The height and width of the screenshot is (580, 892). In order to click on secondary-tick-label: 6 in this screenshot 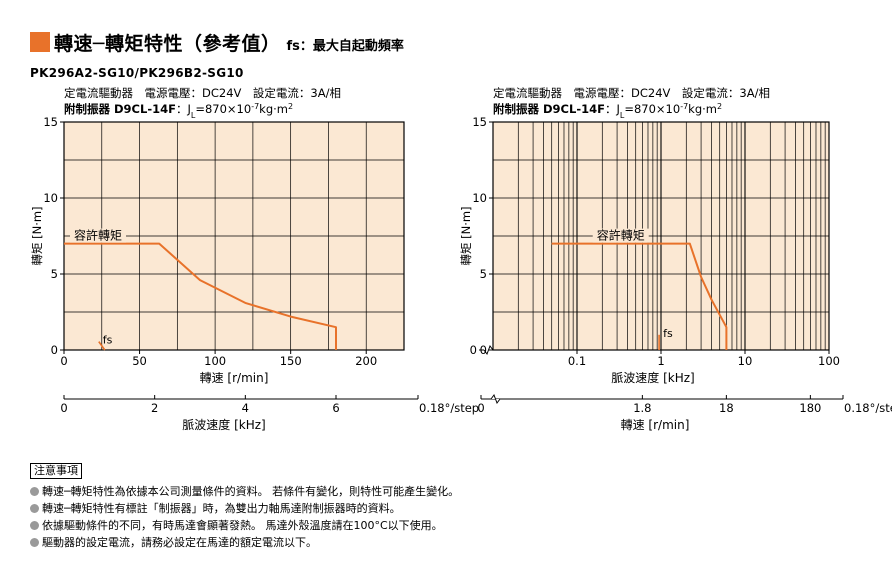, I will do `click(335, 408)`.